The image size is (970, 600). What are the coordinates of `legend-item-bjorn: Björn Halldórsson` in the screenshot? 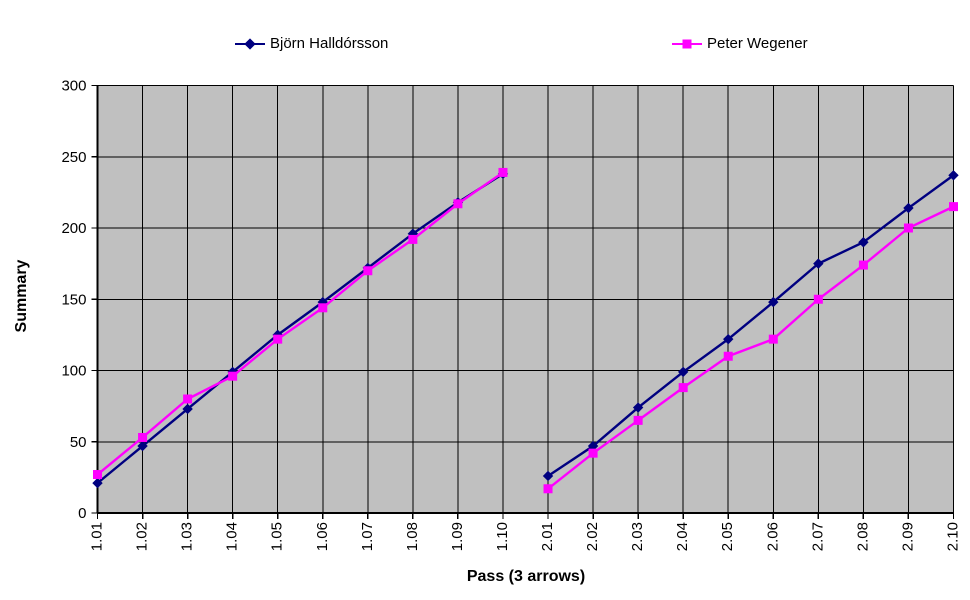 It's located at (311, 44).